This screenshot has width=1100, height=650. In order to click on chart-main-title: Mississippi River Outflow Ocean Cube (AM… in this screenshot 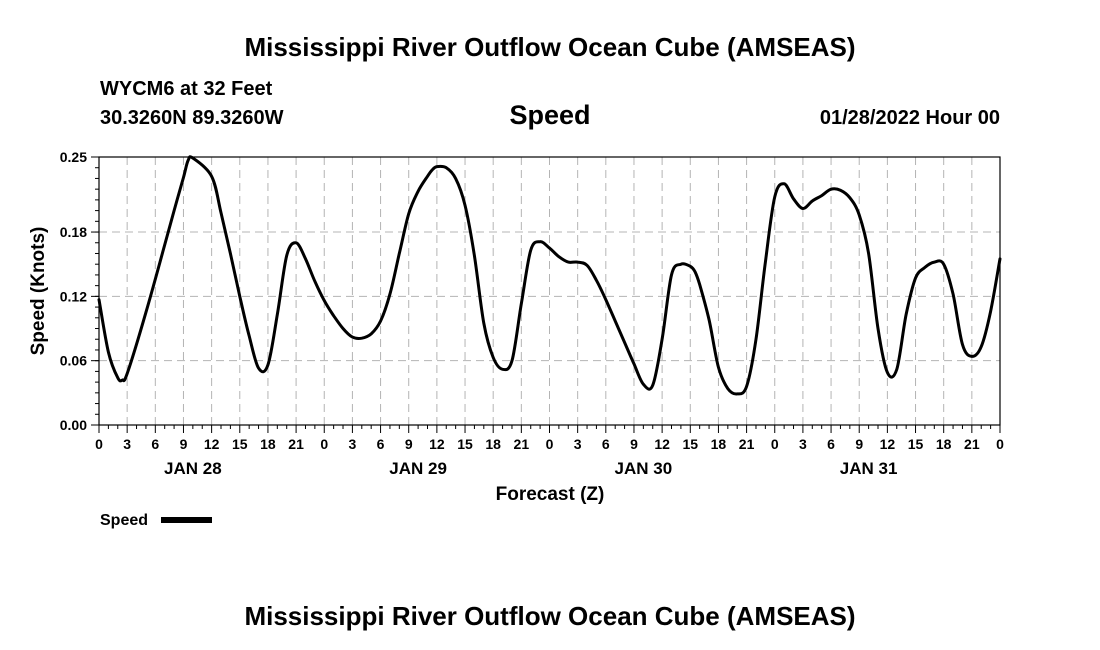, I will do `click(549, 47)`.